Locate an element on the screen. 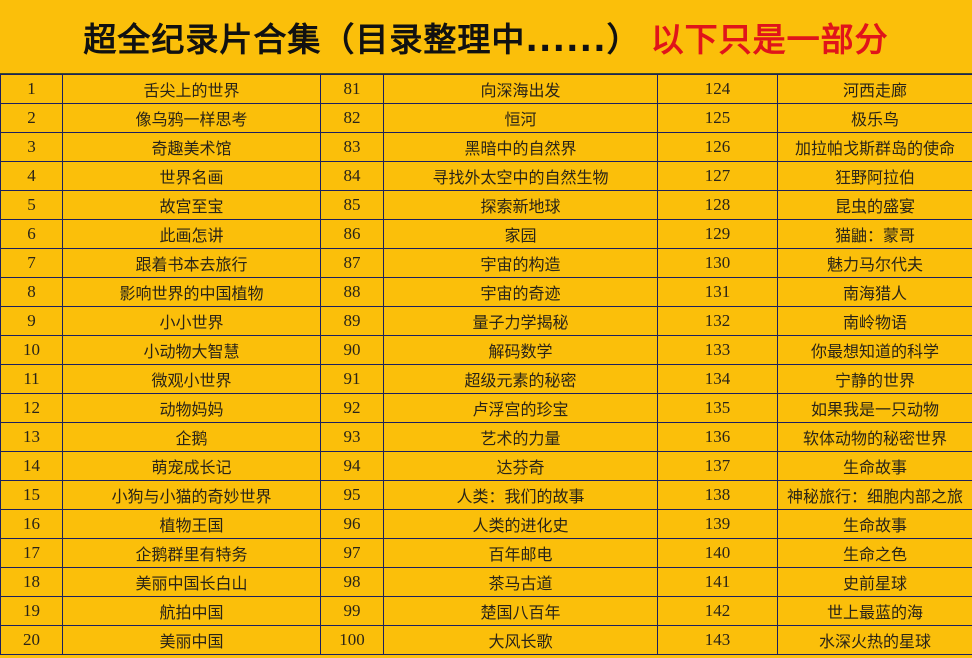 The image size is (972, 658). cell-title: 世上最蓝的海 is located at coordinates (874, 611).